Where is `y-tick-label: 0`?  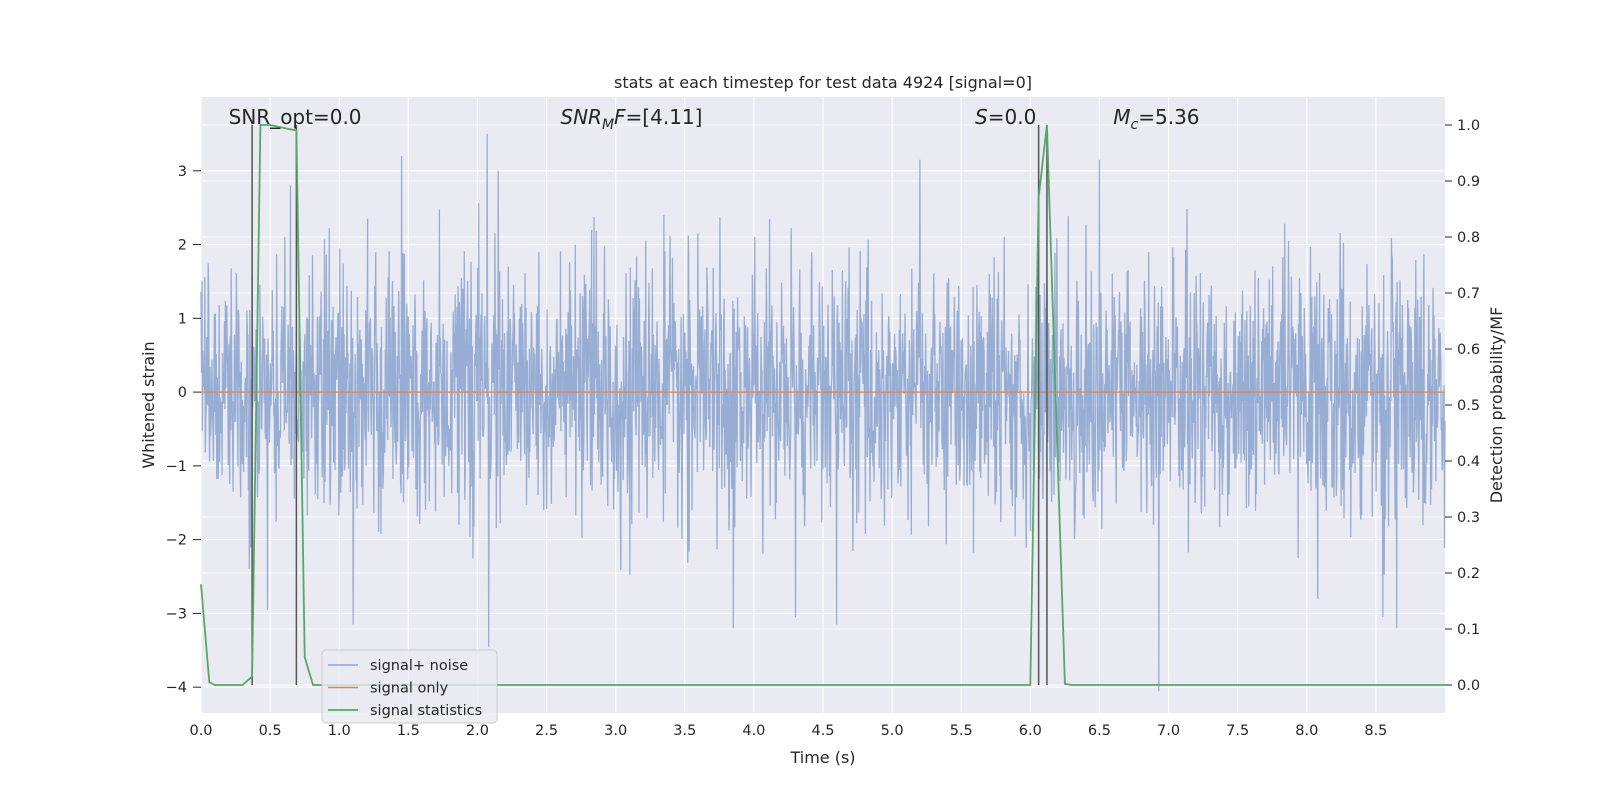
y-tick-label: 0 is located at coordinates (182, 393).